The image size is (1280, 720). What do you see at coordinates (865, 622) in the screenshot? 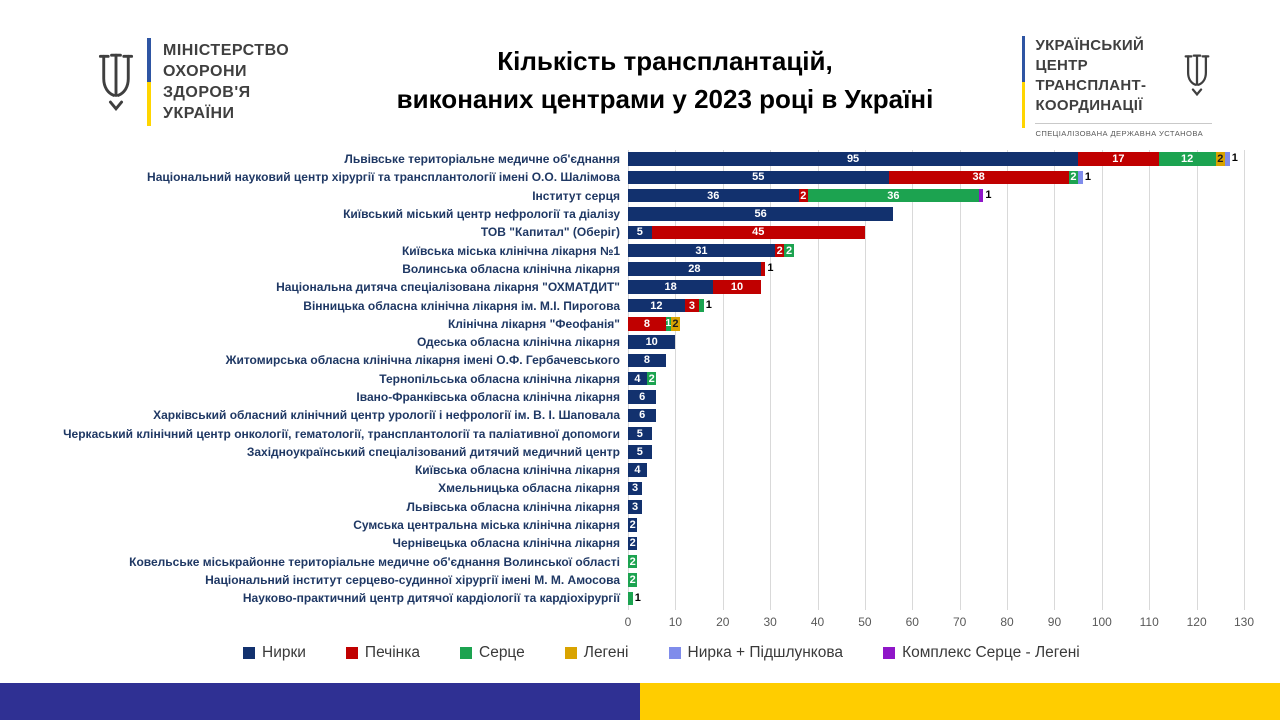
I see `x-tick-label: 50` at bounding box center [865, 622].